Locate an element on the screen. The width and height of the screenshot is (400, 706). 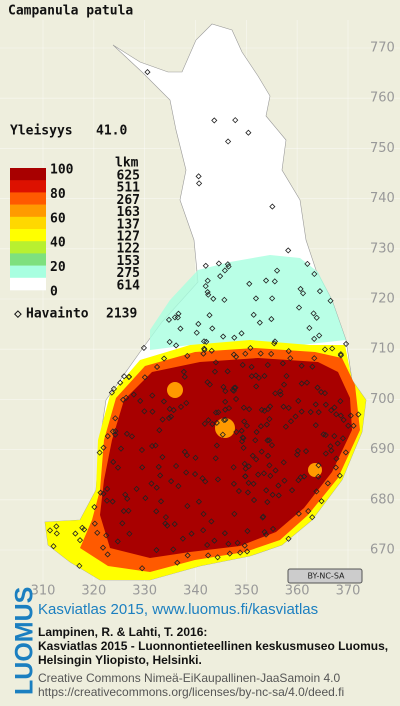
y-tick-label: 690 is located at coordinates (382, 449).